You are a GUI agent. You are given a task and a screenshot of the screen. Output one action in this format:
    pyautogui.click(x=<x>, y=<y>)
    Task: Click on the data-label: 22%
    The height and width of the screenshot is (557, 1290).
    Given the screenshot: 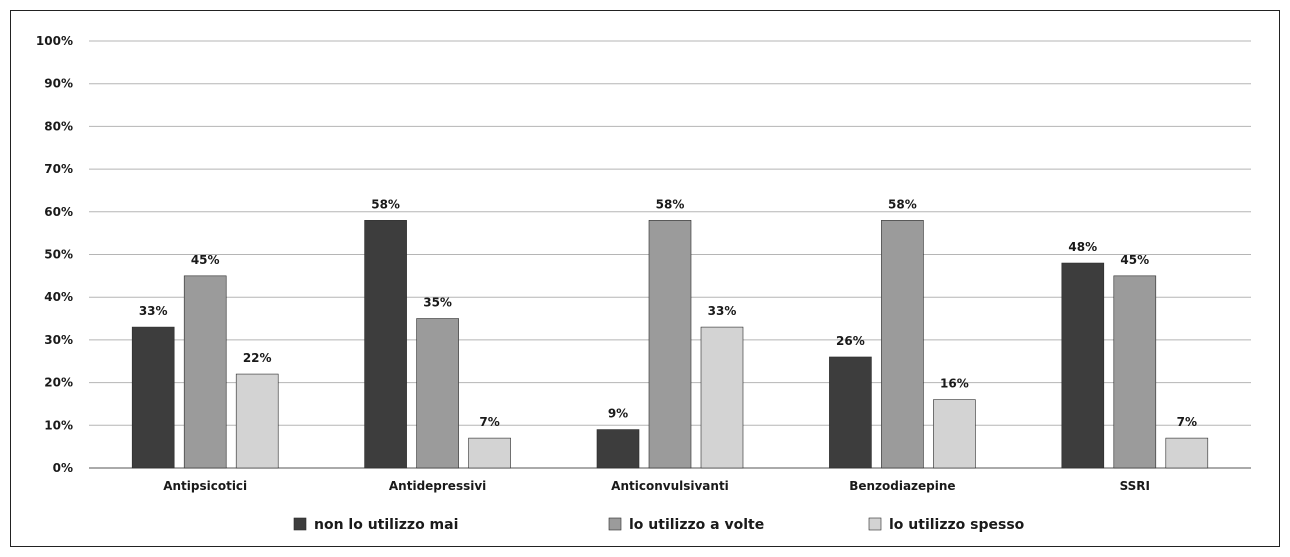 What is the action you would take?
    pyautogui.click(x=257, y=358)
    